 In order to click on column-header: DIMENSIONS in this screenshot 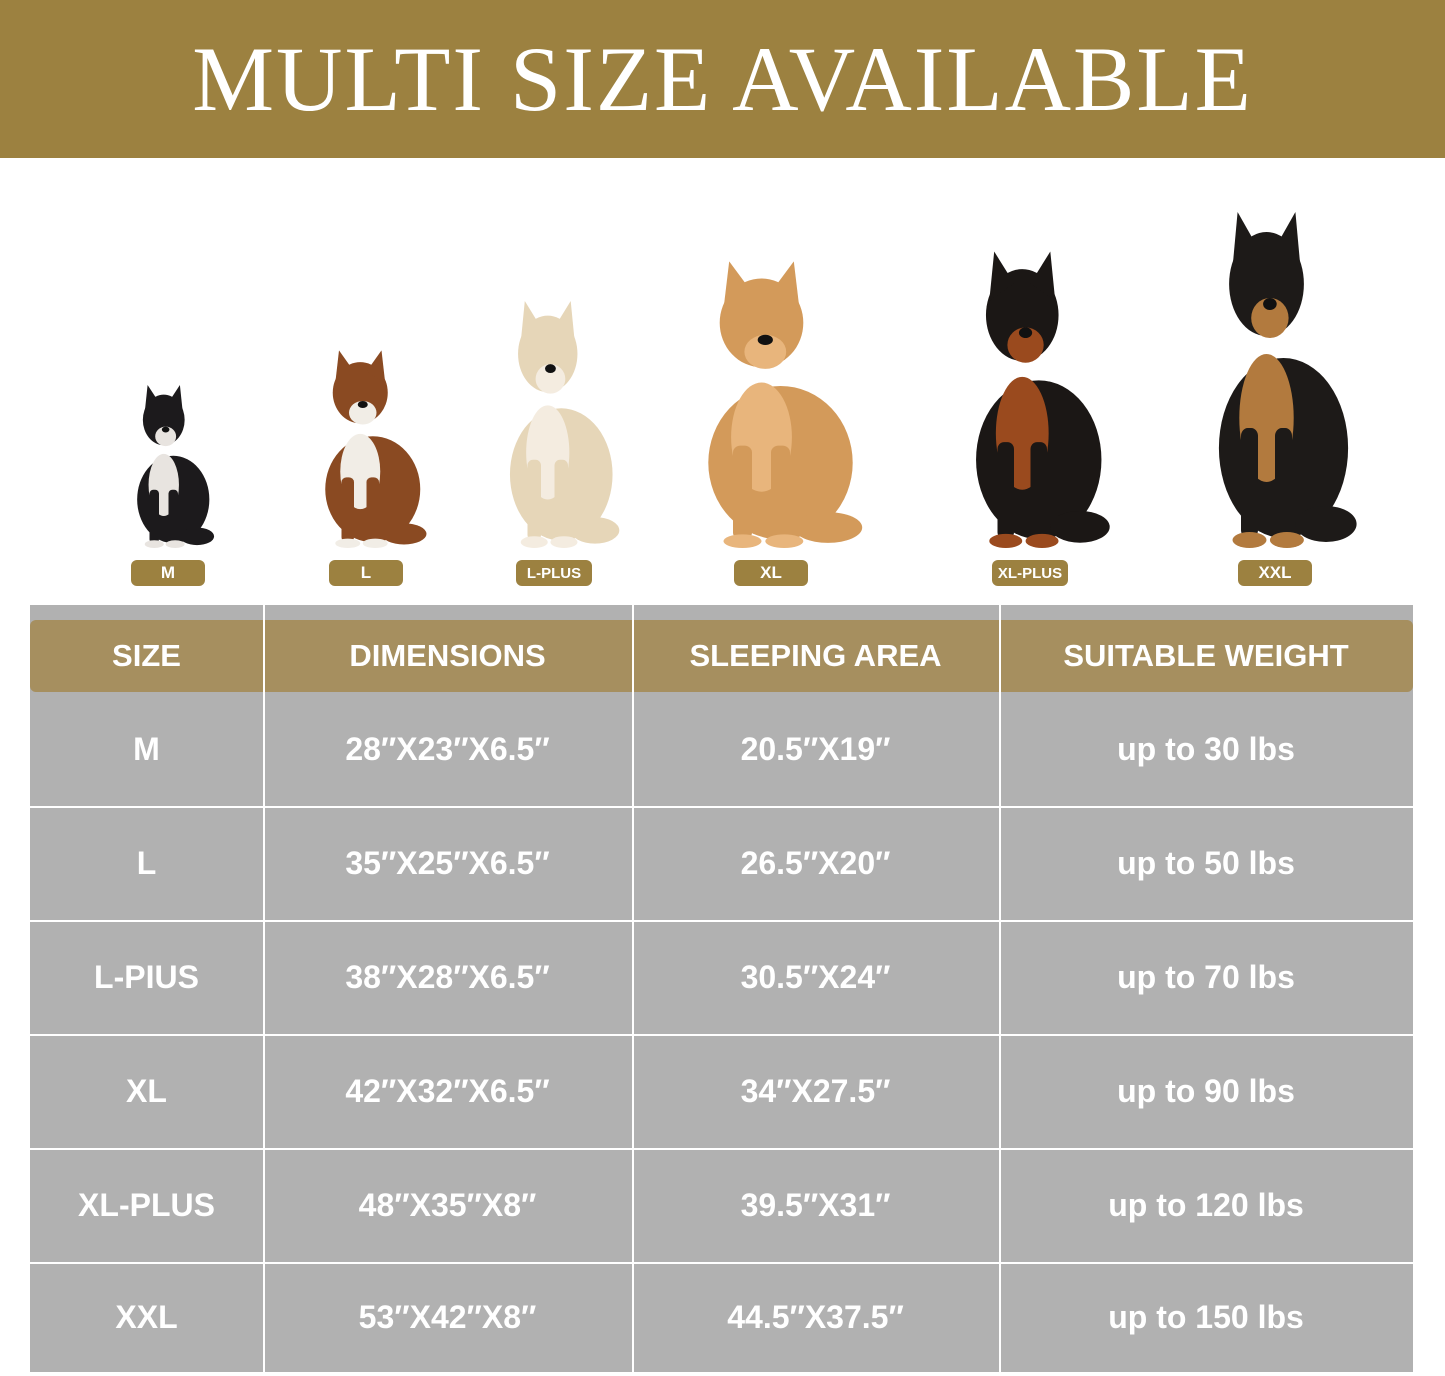, I will do `click(447, 655)`.